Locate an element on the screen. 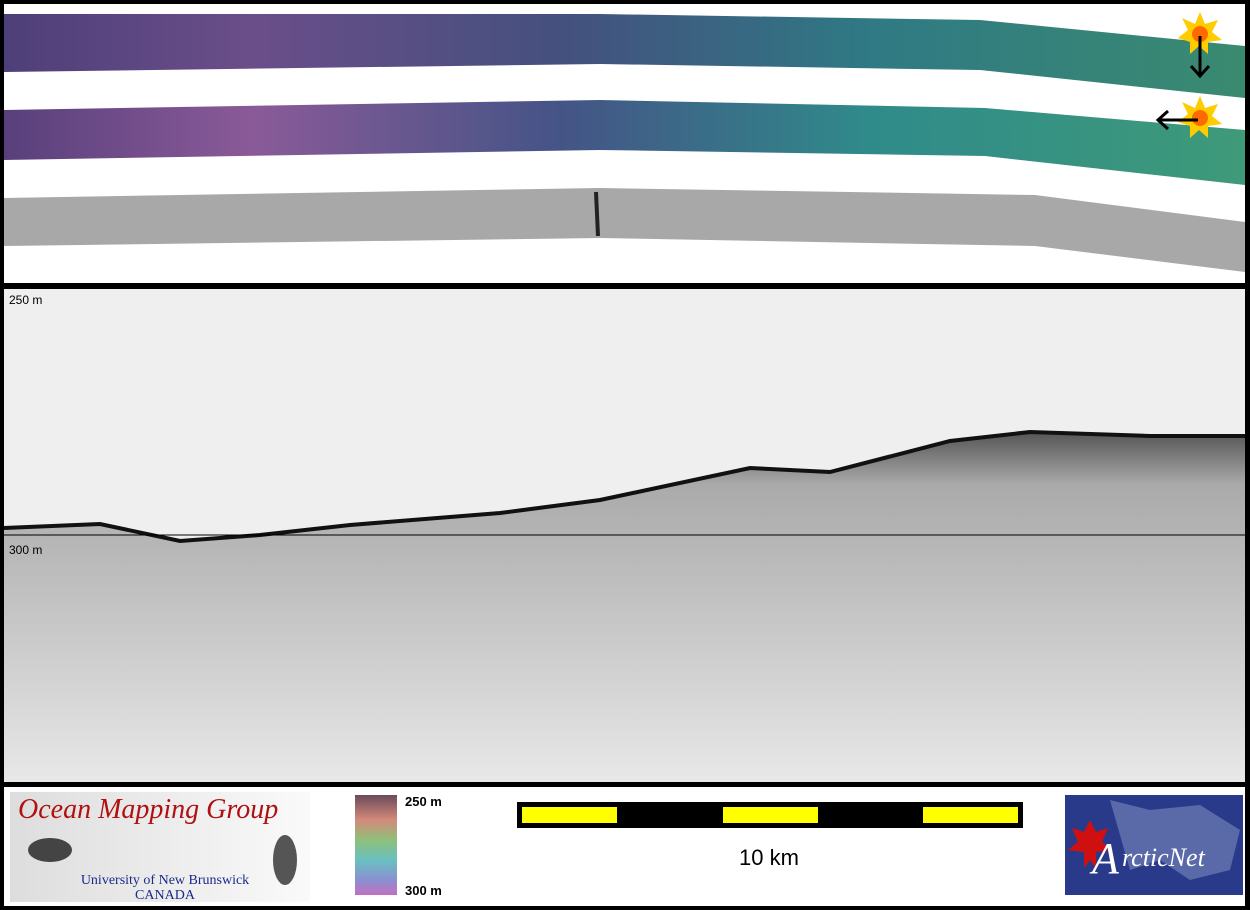  arcticnet-initial: A is located at coordinates (1104, 858).